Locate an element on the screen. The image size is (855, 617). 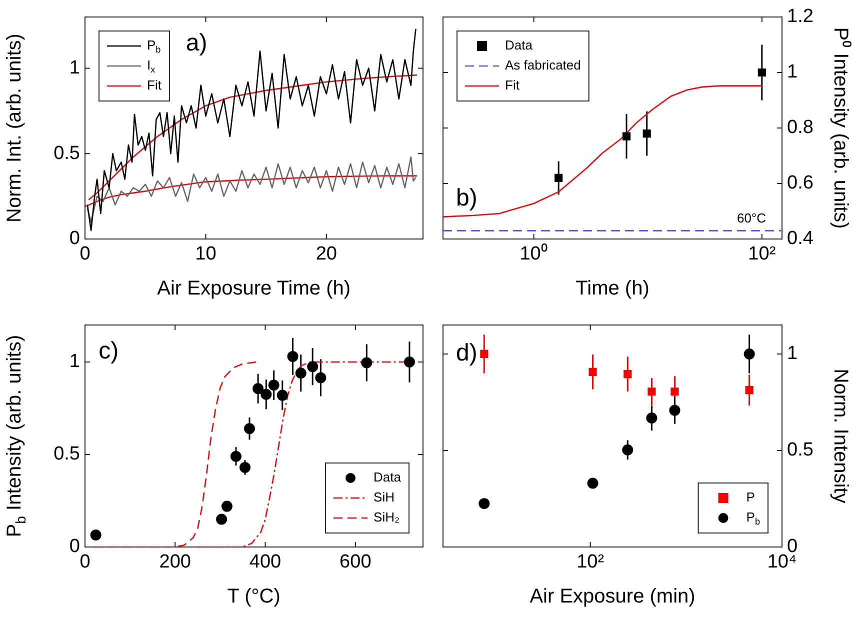
legend-label: P is located at coordinates (750, 497).